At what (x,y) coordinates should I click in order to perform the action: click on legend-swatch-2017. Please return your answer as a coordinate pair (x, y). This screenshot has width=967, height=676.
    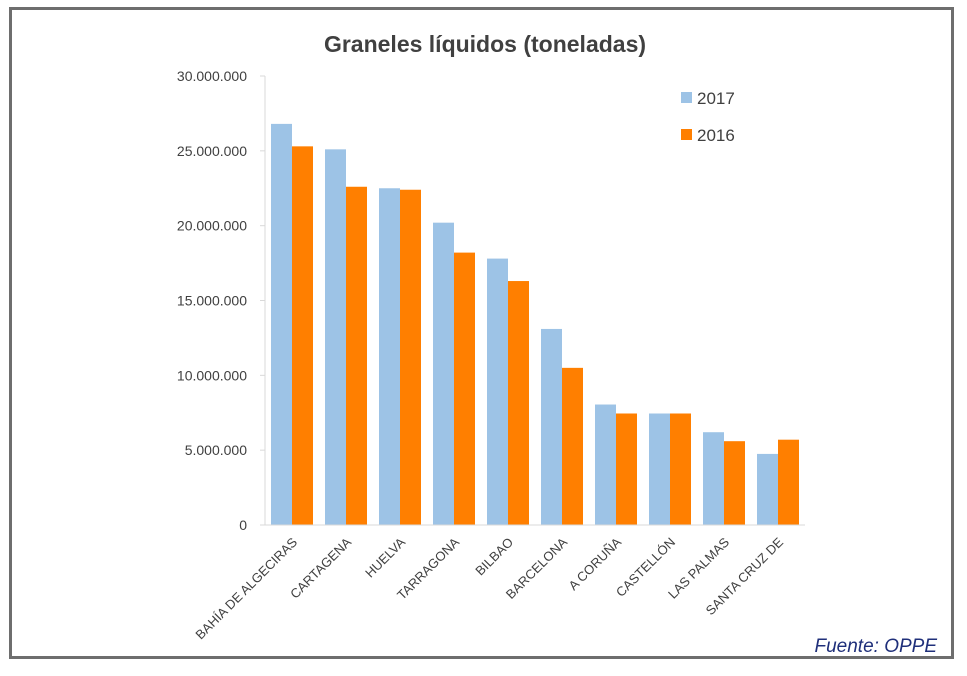
    Looking at the image, I should click on (686, 97).